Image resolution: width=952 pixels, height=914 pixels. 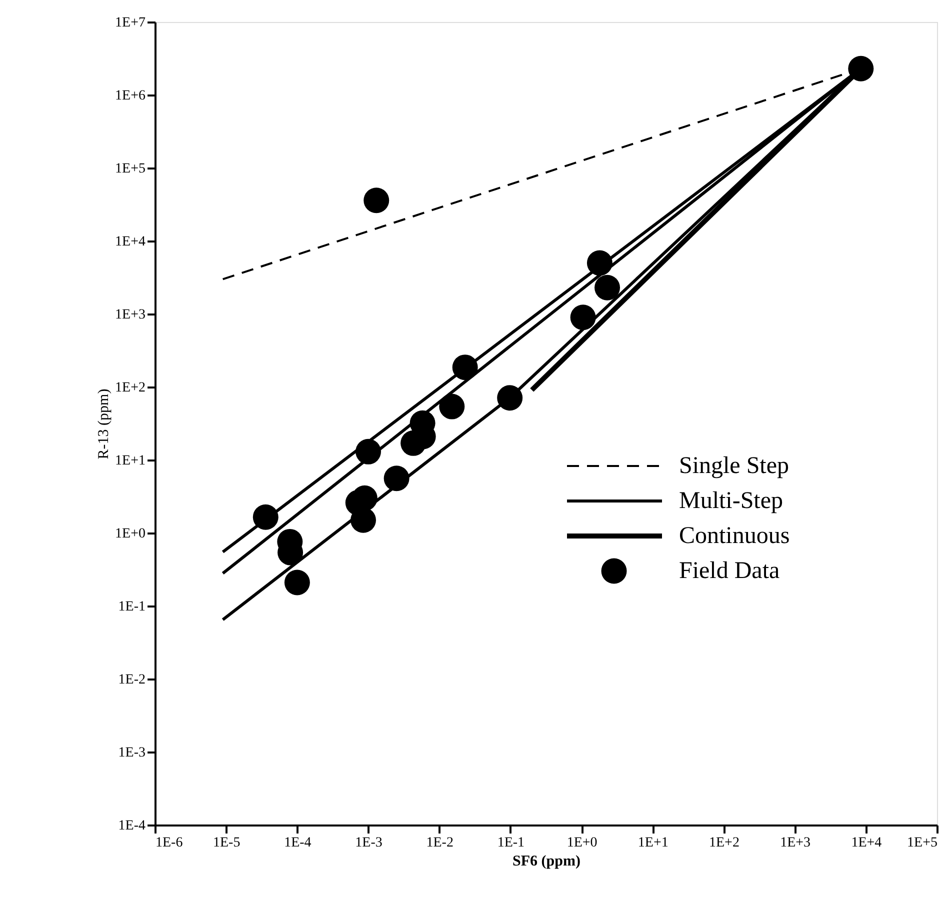 What do you see at coordinates (130, 96) in the screenshot?
I see `y-tick-label: 1E+6` at bounding box center [130, 96].